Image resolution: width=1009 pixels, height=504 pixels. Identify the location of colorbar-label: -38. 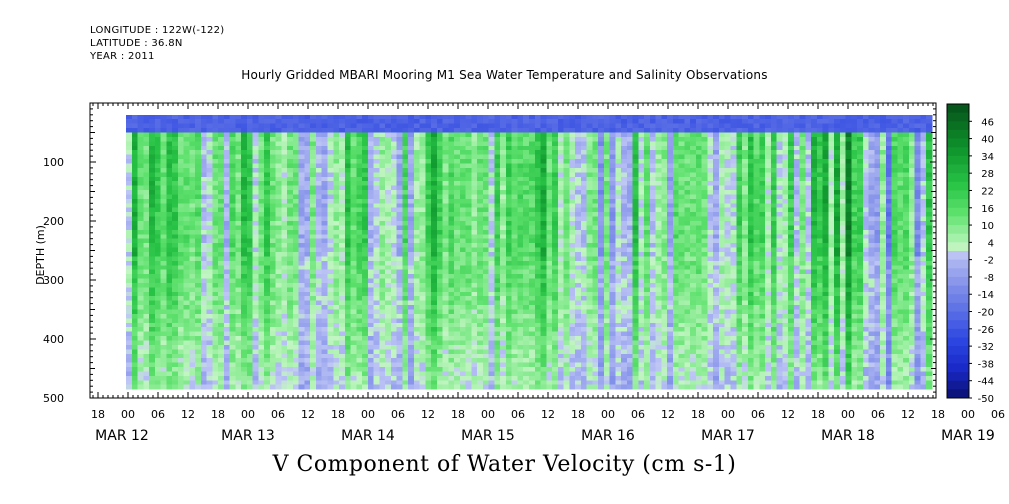
(986, 364).